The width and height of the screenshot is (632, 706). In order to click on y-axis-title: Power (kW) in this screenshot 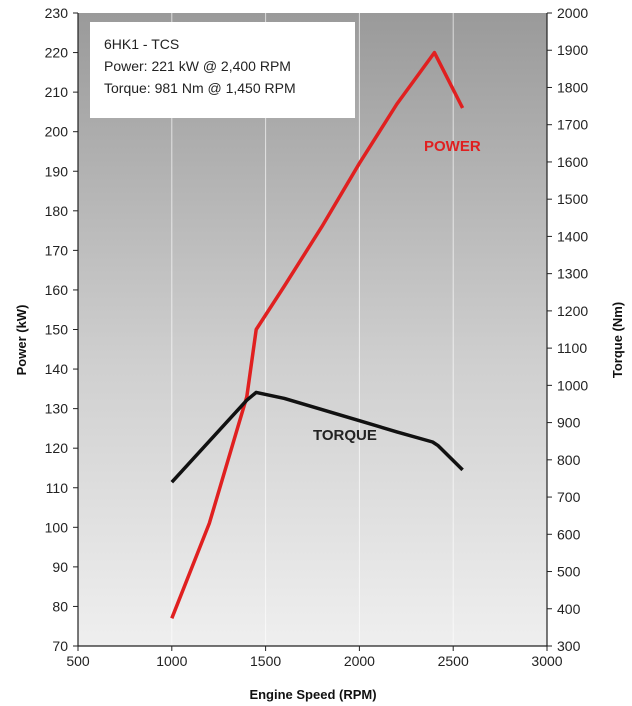, I will do `click(21, 340)`.